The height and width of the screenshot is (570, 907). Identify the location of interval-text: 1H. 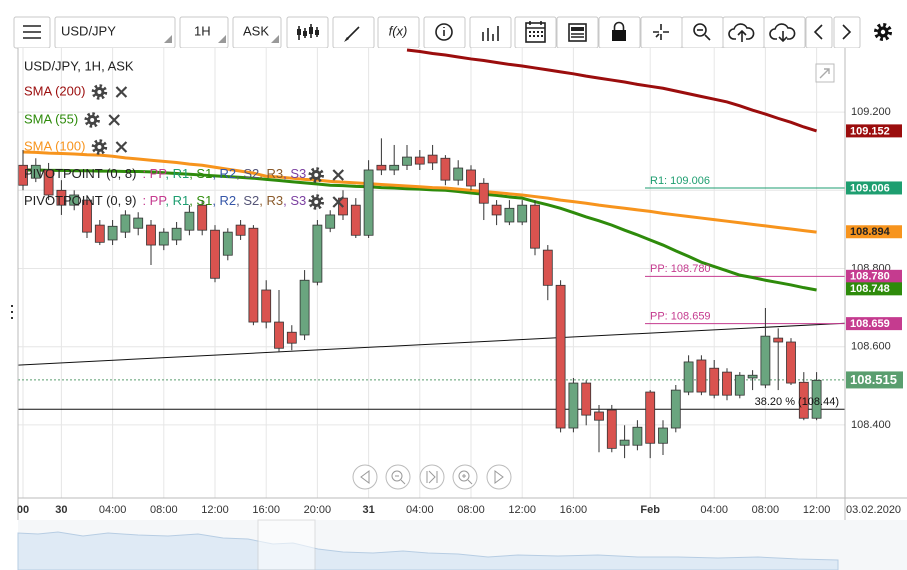
(202, 30).